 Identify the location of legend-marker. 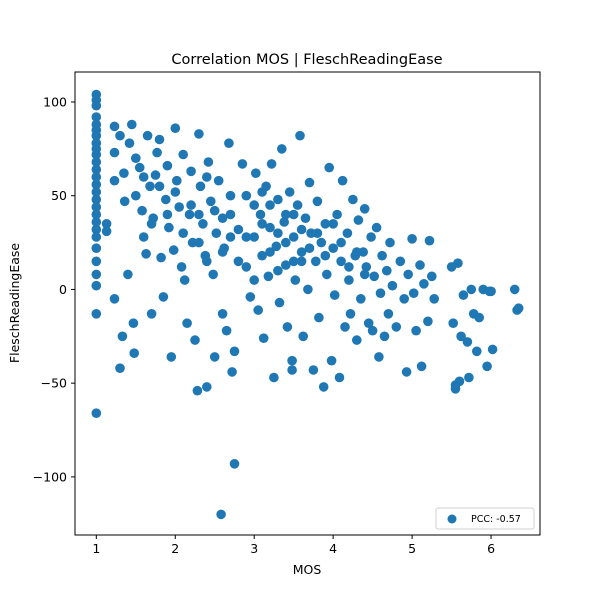
(452, 519).